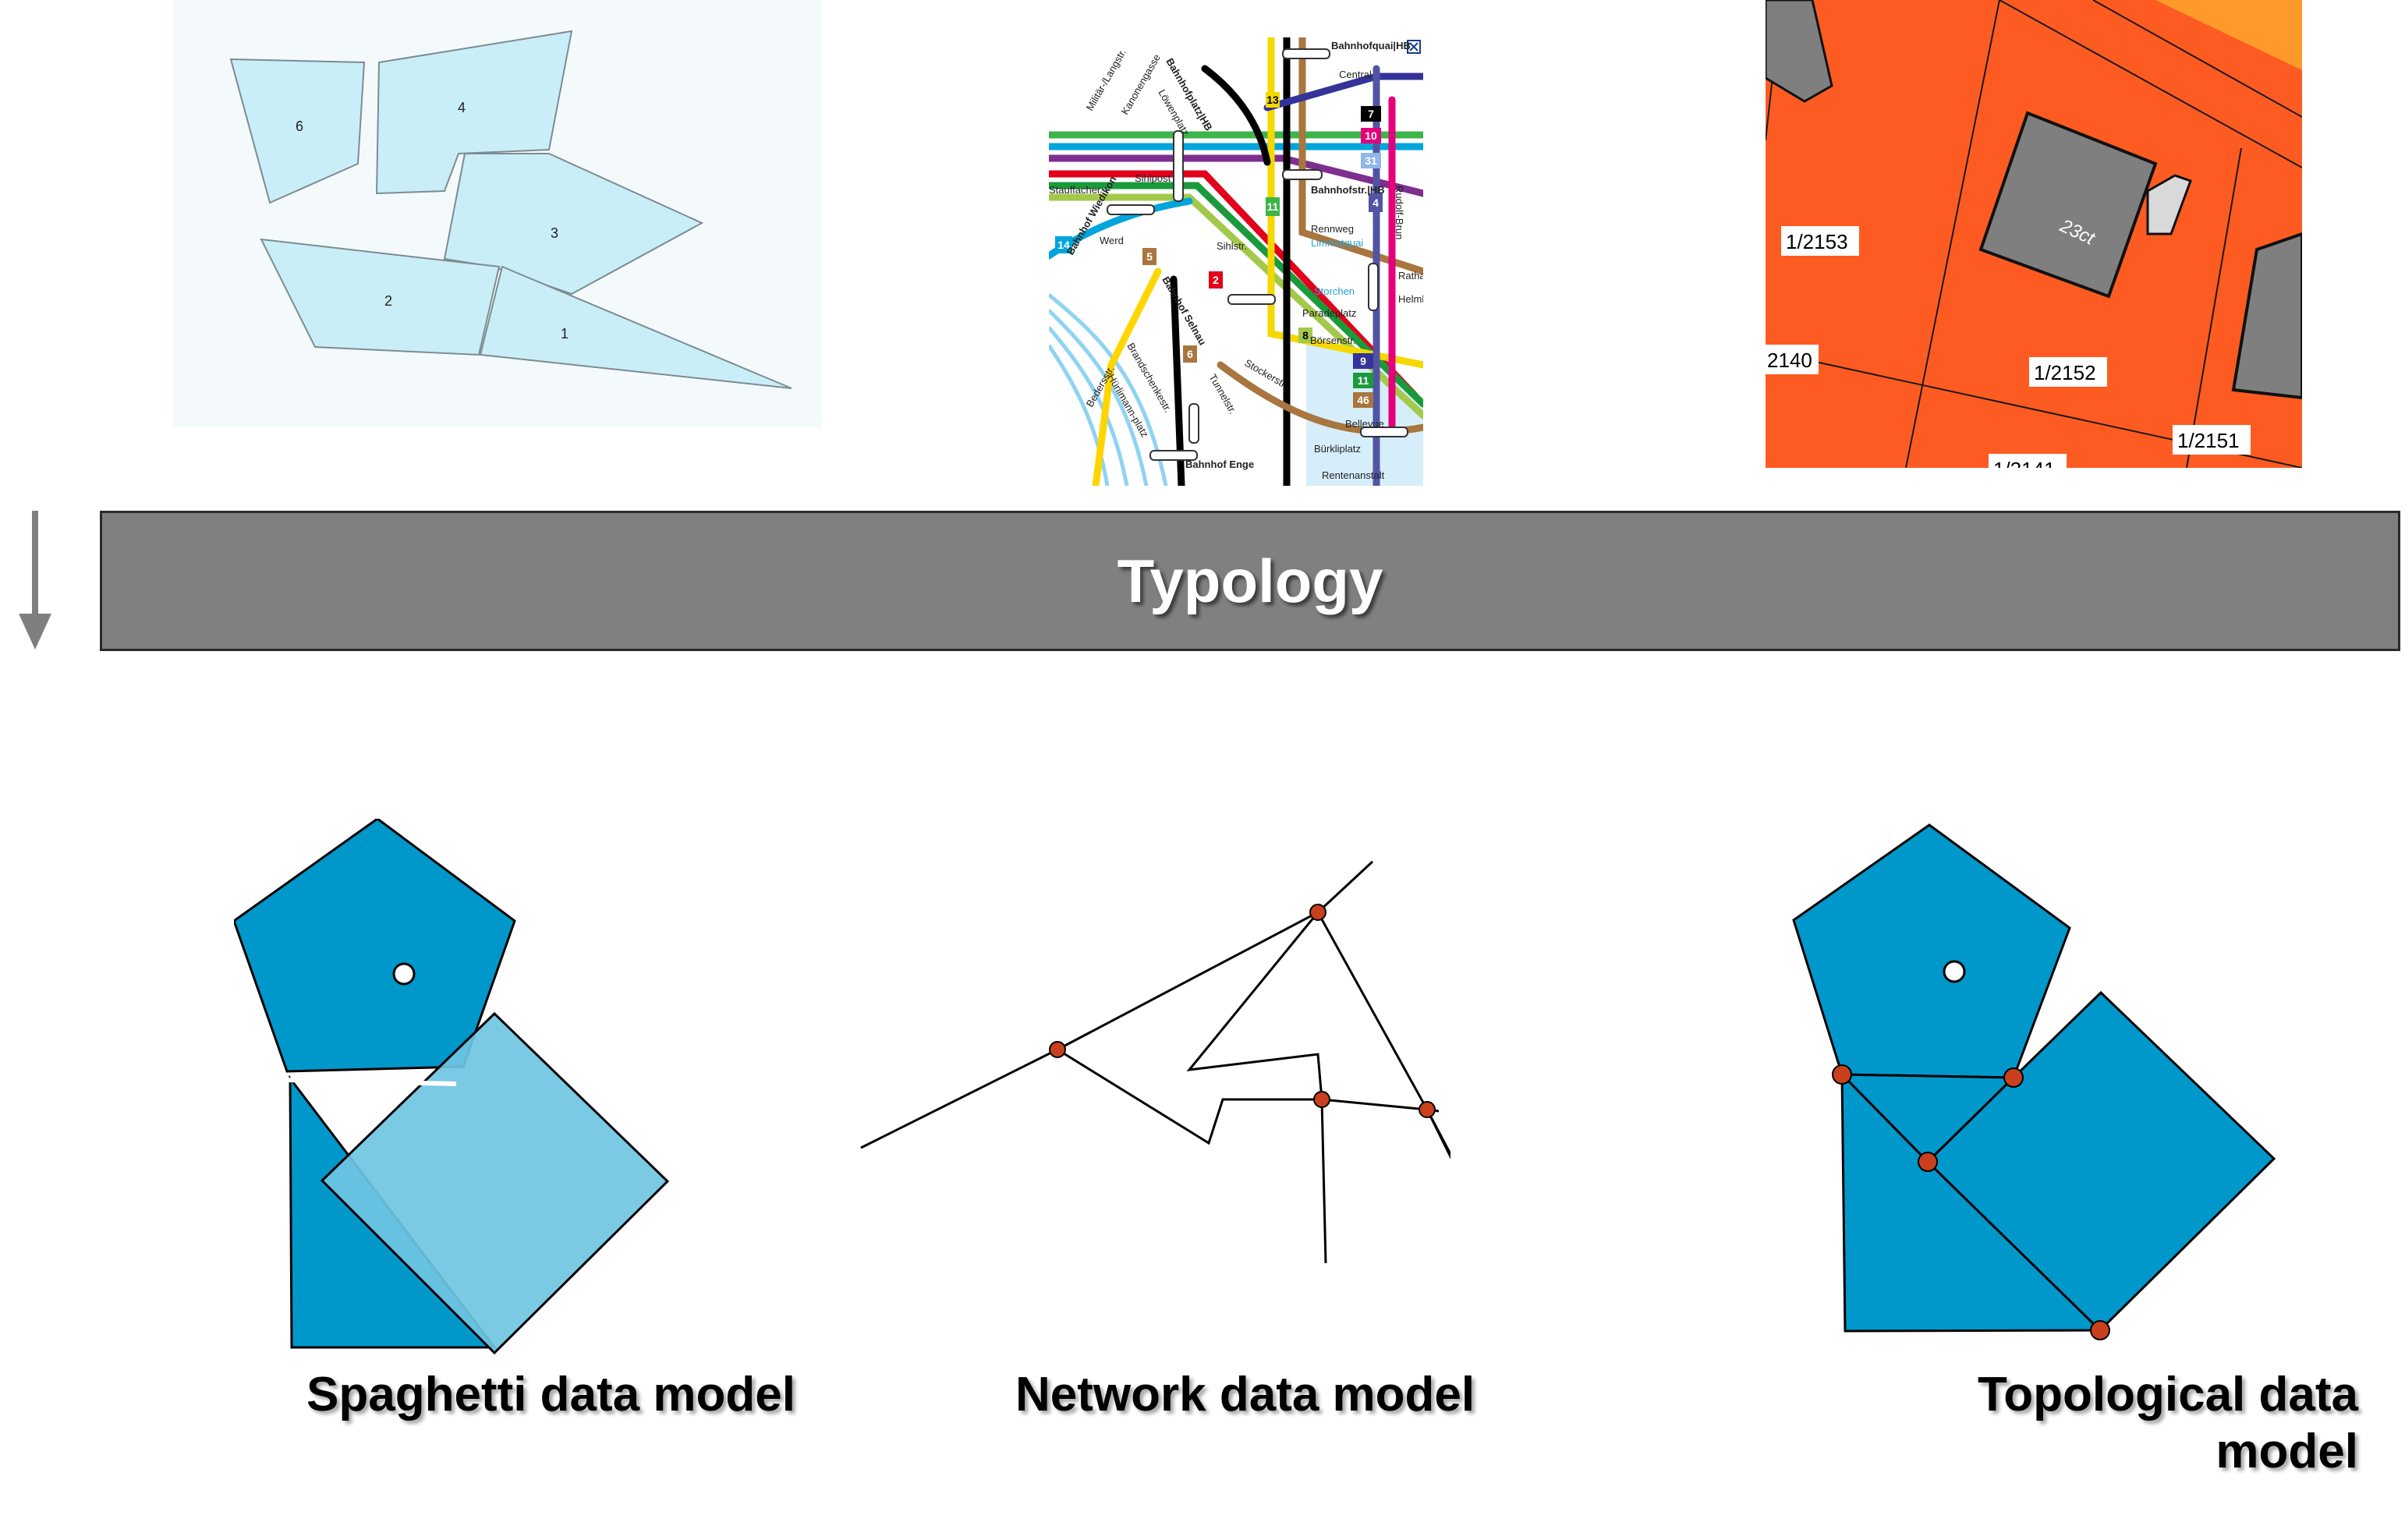  What do you see at coordinates (1365, 424) in the screenshot?
I see `stop-label: Bellevue` at bounding box center [1365, 424].